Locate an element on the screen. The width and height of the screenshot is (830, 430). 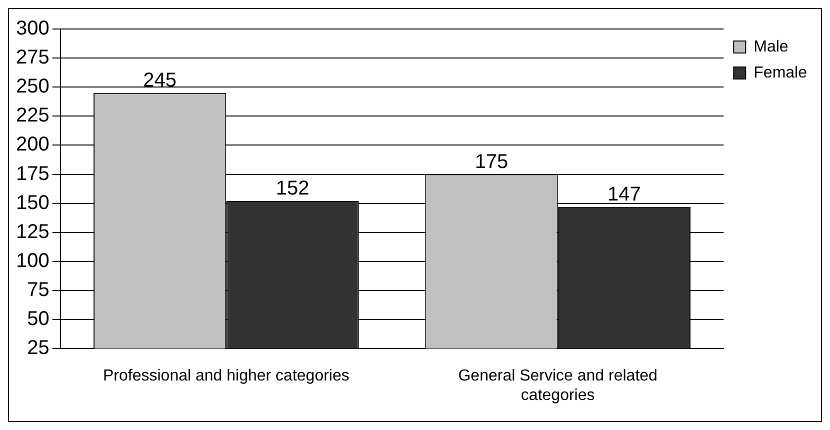
y-tick-label: 50 is located at coordinates (38, 319).